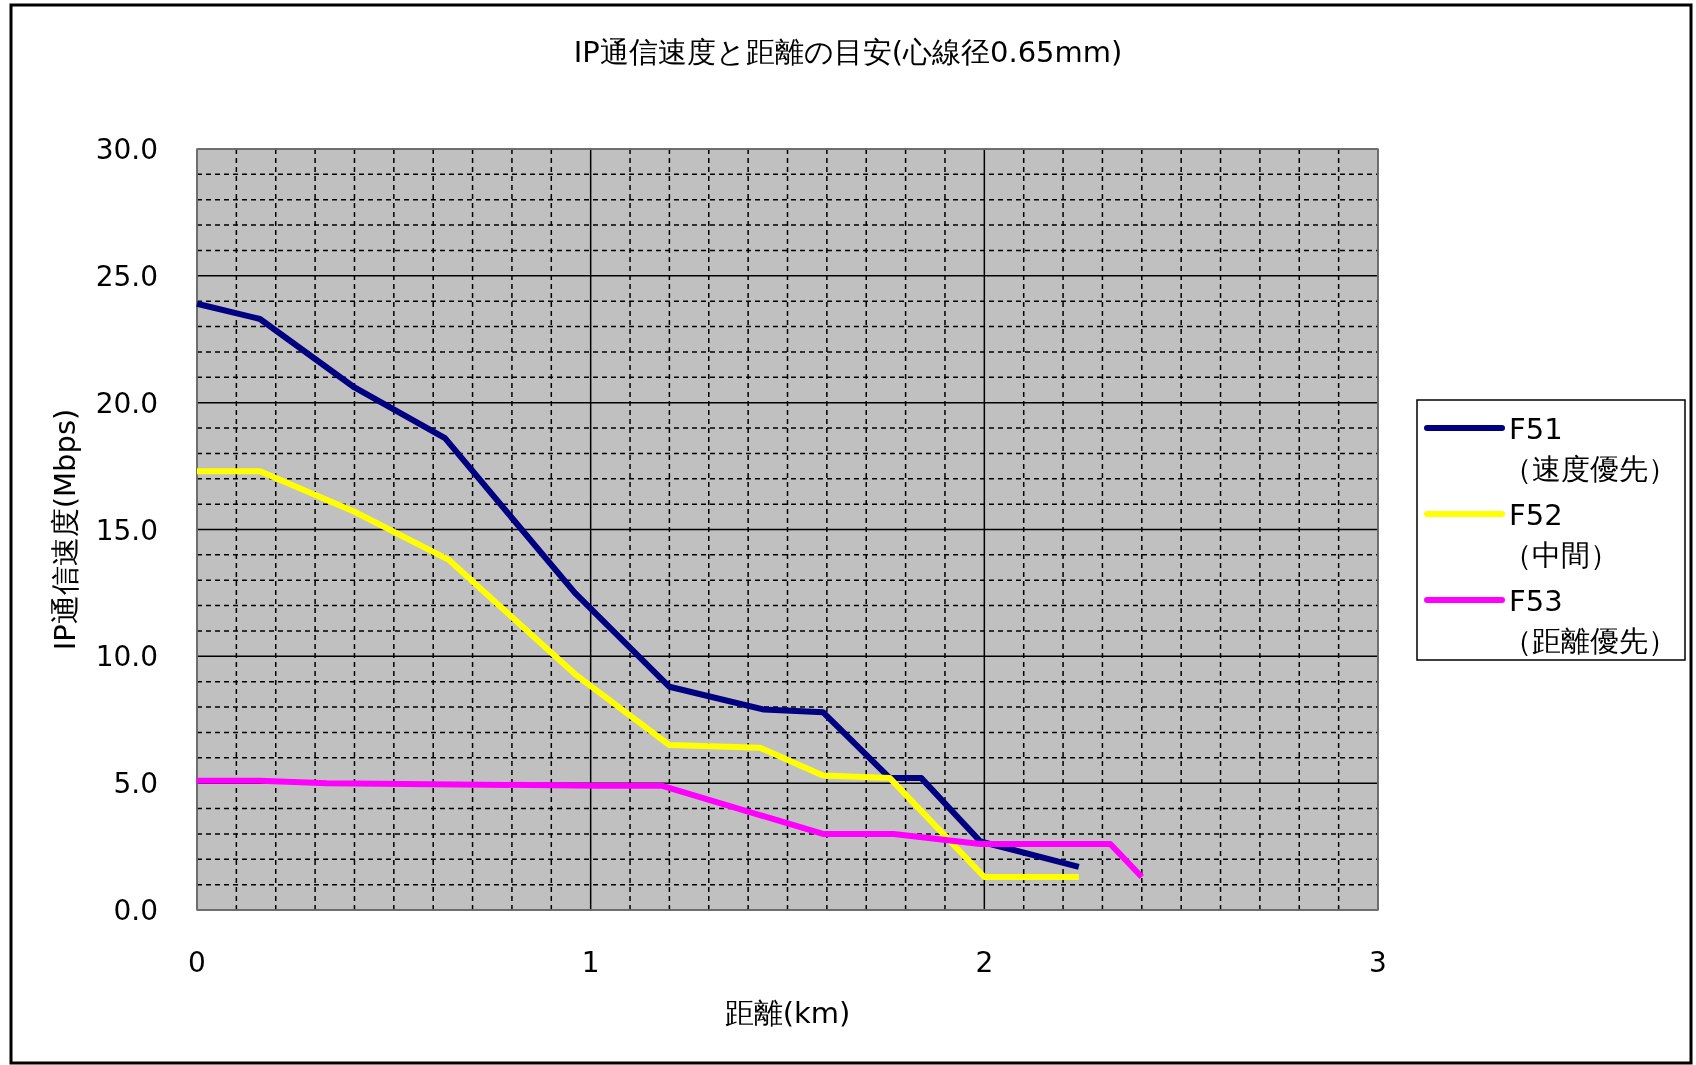  What do you see at coordinates (126, 657) in the screenshot?
I see `y-tick-label: 10.0` at bounding box center [126, 657].